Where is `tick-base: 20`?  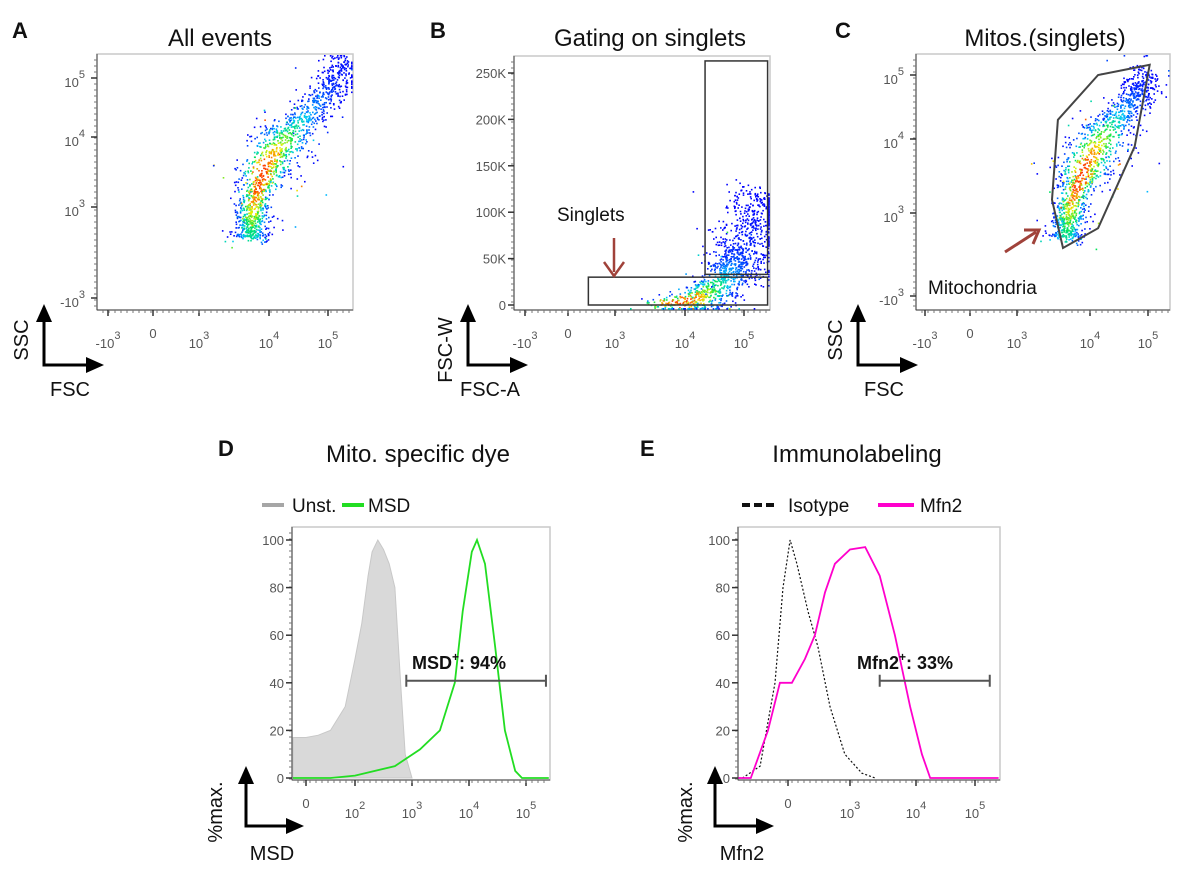
tick-base: 20 is located at coordinates (277, 730).